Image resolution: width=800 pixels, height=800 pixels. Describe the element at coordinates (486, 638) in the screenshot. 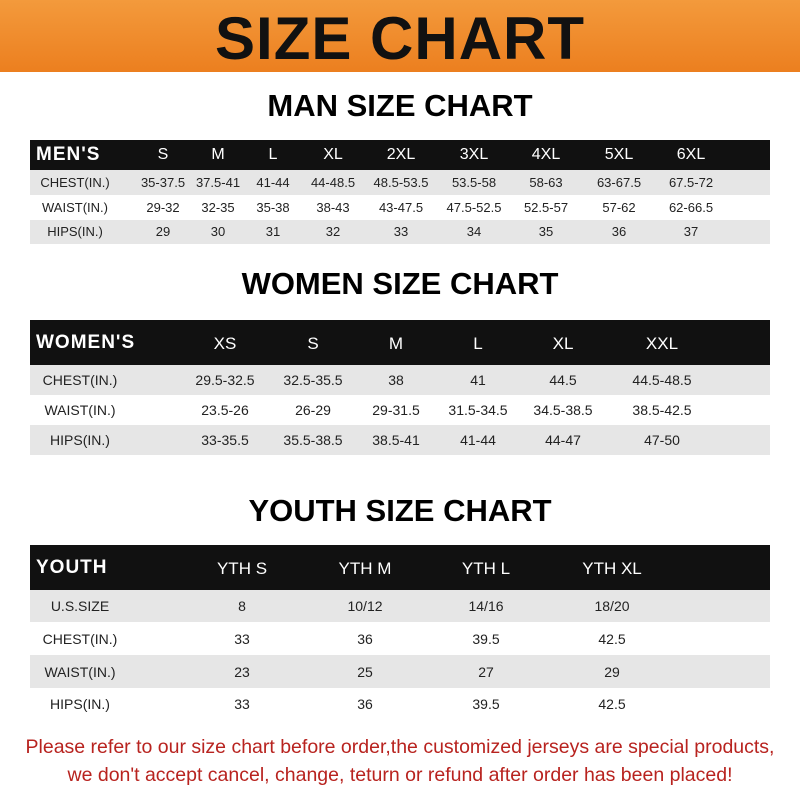

I see `table-cell: 39.5` at that location.